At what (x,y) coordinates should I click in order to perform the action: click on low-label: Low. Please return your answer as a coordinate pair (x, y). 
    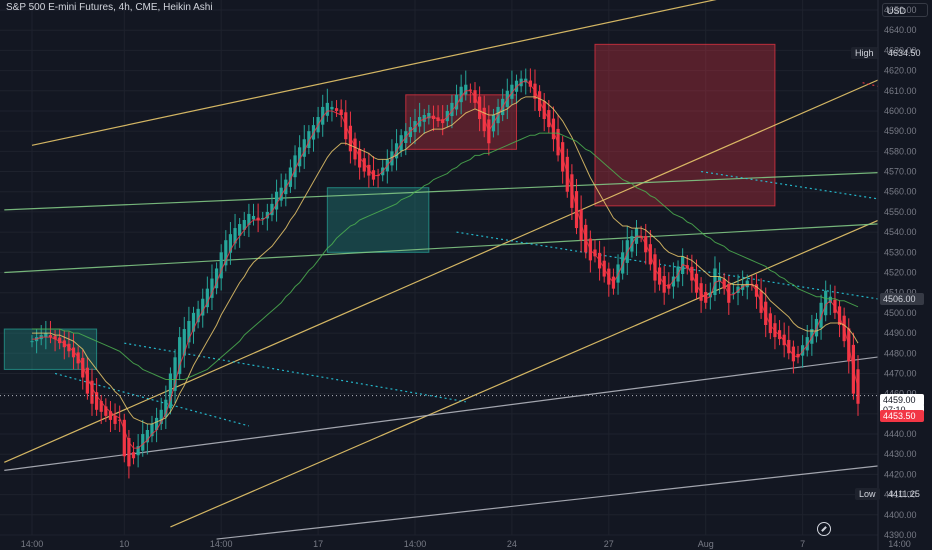
    Looking at the image, I should click on (867, 494).